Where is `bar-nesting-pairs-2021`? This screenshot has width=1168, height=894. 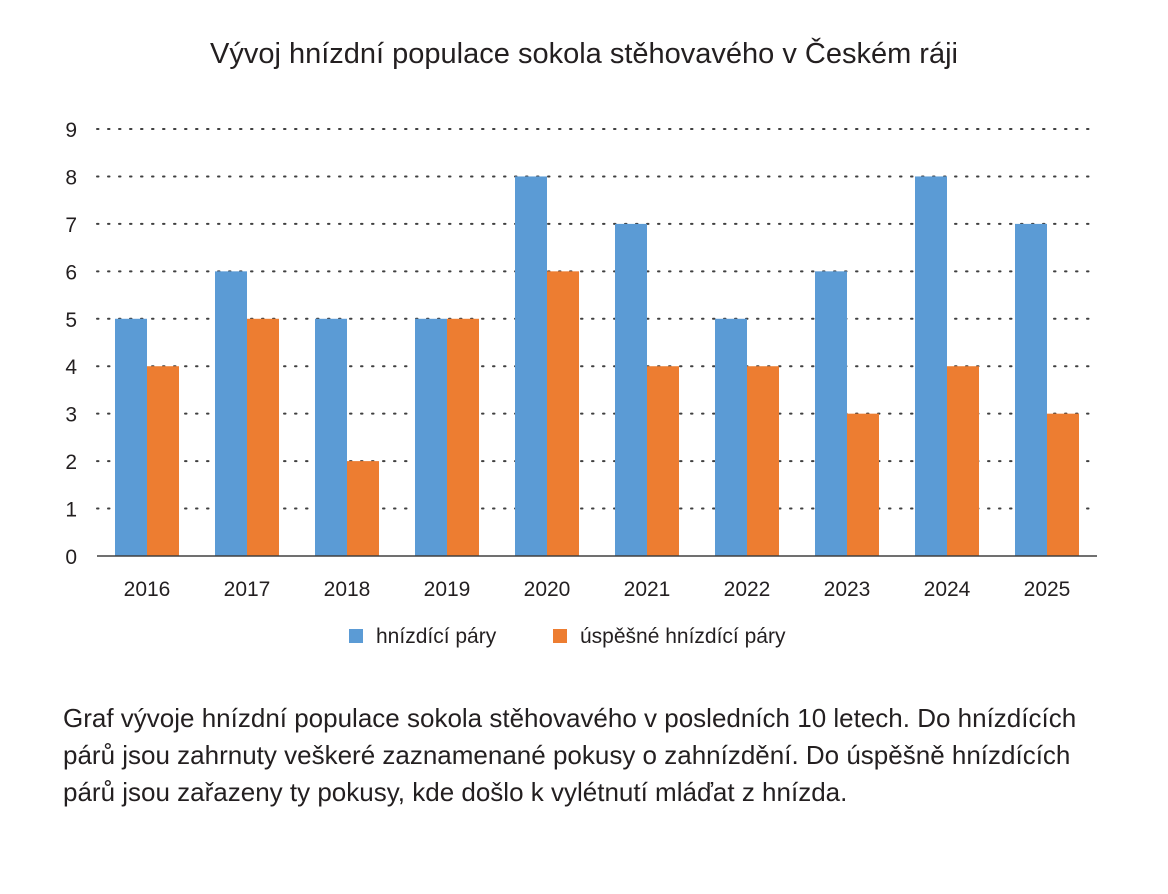
bar-nesting-pairs-2021 is located at coordinates (631, 389).